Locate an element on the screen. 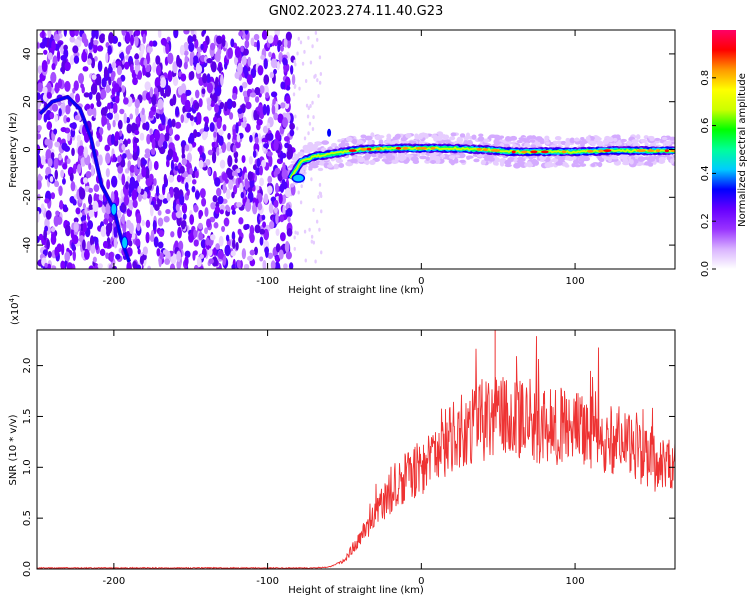 The image size is (750, 604). descending-track-core is located at coordinates (85, 179).